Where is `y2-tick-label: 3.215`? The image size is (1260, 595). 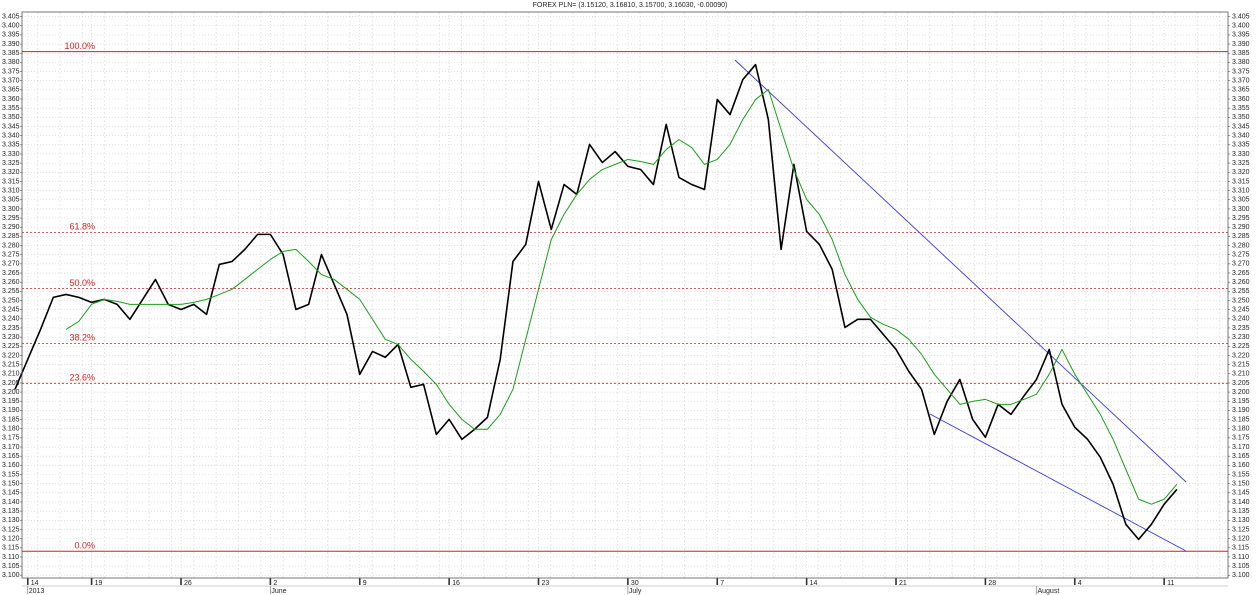
y2-tick-label: 3.215 is located at coordinates (1241, 364).